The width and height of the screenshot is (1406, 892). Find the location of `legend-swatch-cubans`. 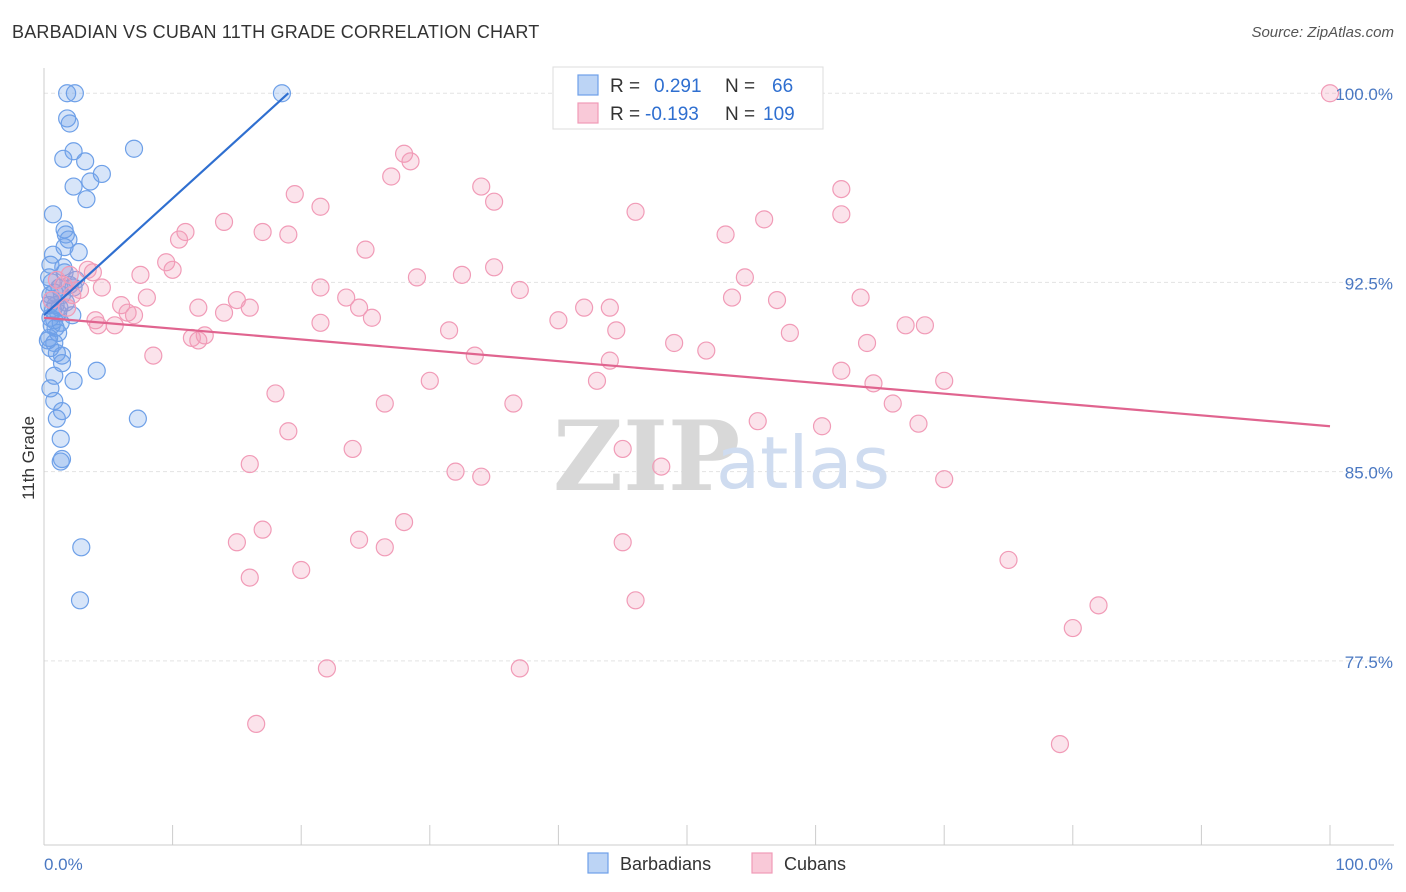

legend-swatch-cubans is located at coordinates (588, 113).